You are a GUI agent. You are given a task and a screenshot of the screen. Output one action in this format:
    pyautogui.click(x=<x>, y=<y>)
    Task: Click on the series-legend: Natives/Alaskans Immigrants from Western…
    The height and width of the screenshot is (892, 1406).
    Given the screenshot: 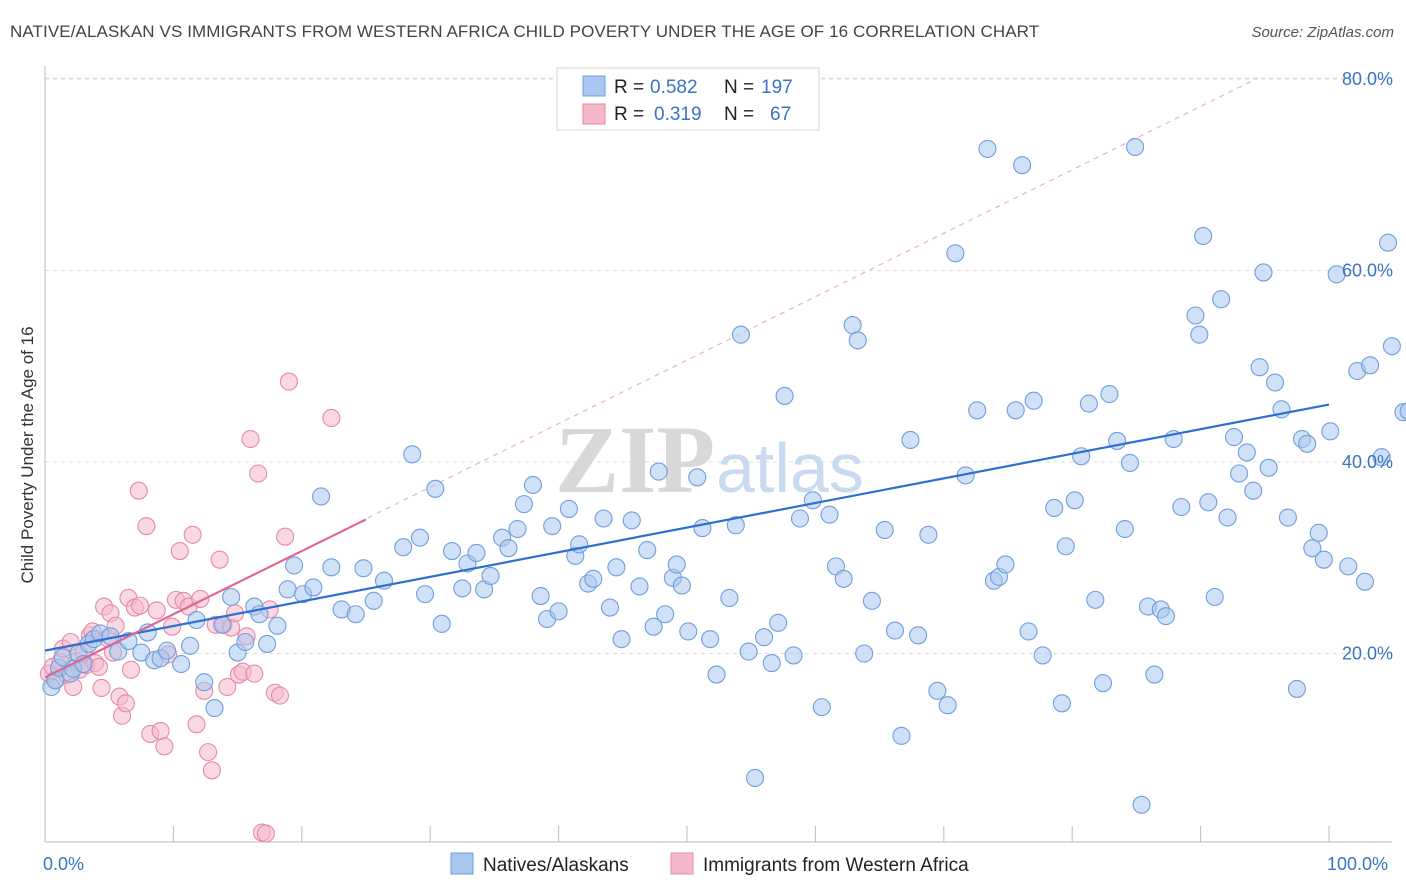 What is the action you would take?
    pyautogui.click(x=709, y=864)
    